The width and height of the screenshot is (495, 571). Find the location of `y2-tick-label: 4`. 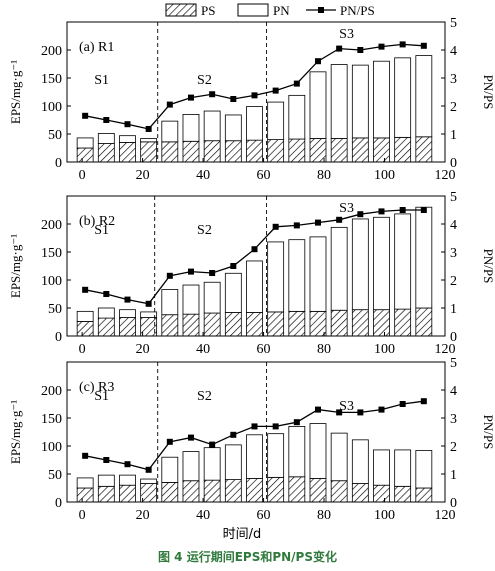

y2-tick-label: 4 is located at coordinates (453, 391).